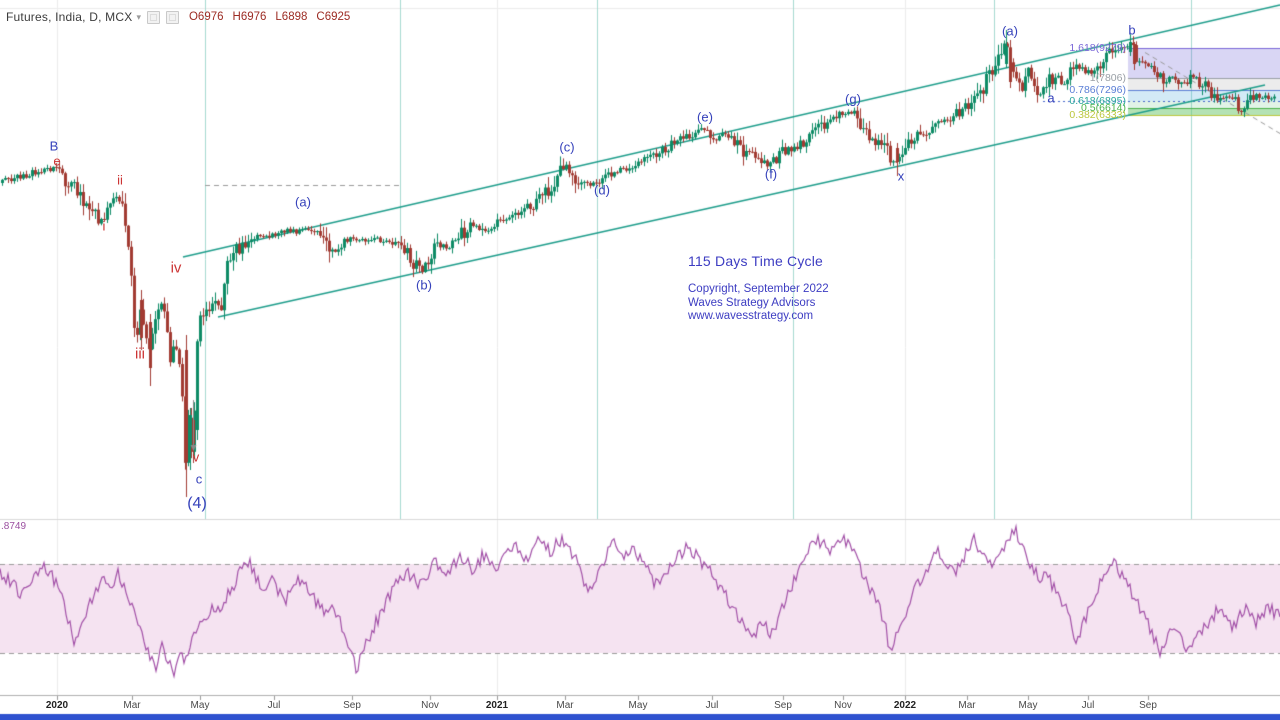 This screenshot has height=720, width=1280. Describe the element at coordinates (1132, 30) in the screenshot. I see `wave-label-b: b` at that location.